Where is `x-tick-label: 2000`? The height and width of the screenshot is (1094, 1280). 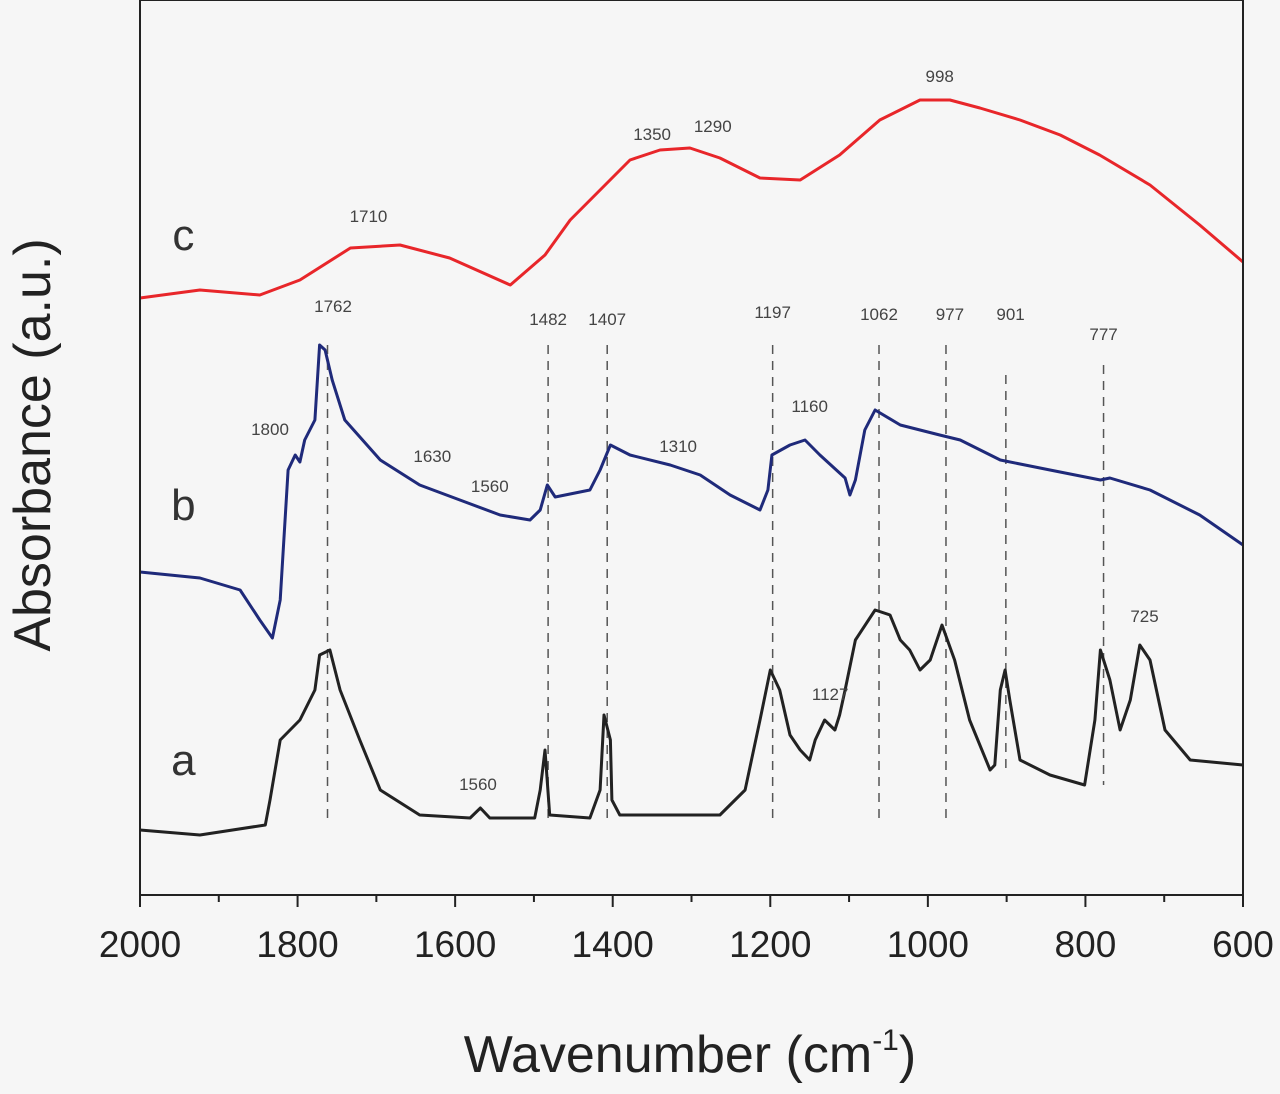 x-tick-label: 2000 is located at coordinates (140, 944).